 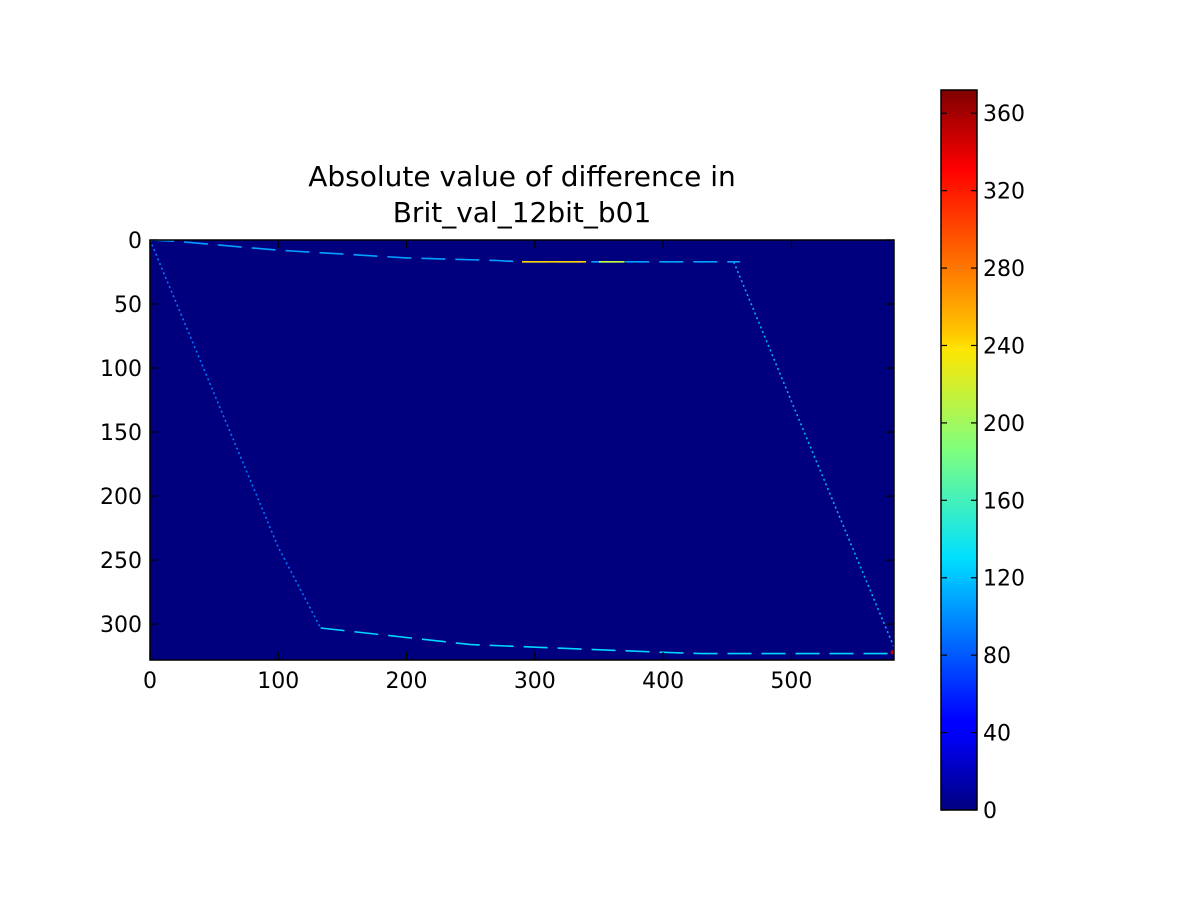 What do you see at coordinates (1004, 114) in the screenshot?
I see `colorbar-tick-label-9: 360` at bounding box center [1004, 114].